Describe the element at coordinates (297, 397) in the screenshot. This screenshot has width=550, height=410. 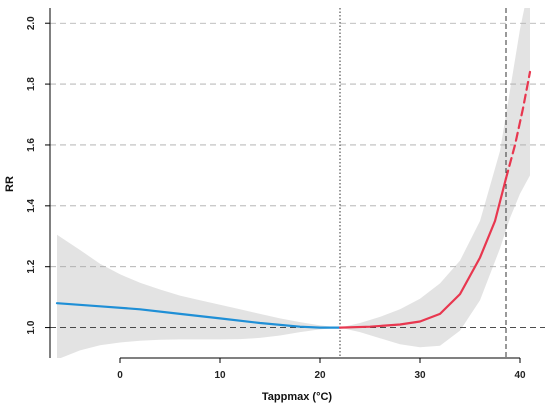
I see `x-axis-title: Tappmax (°C)` at that location.